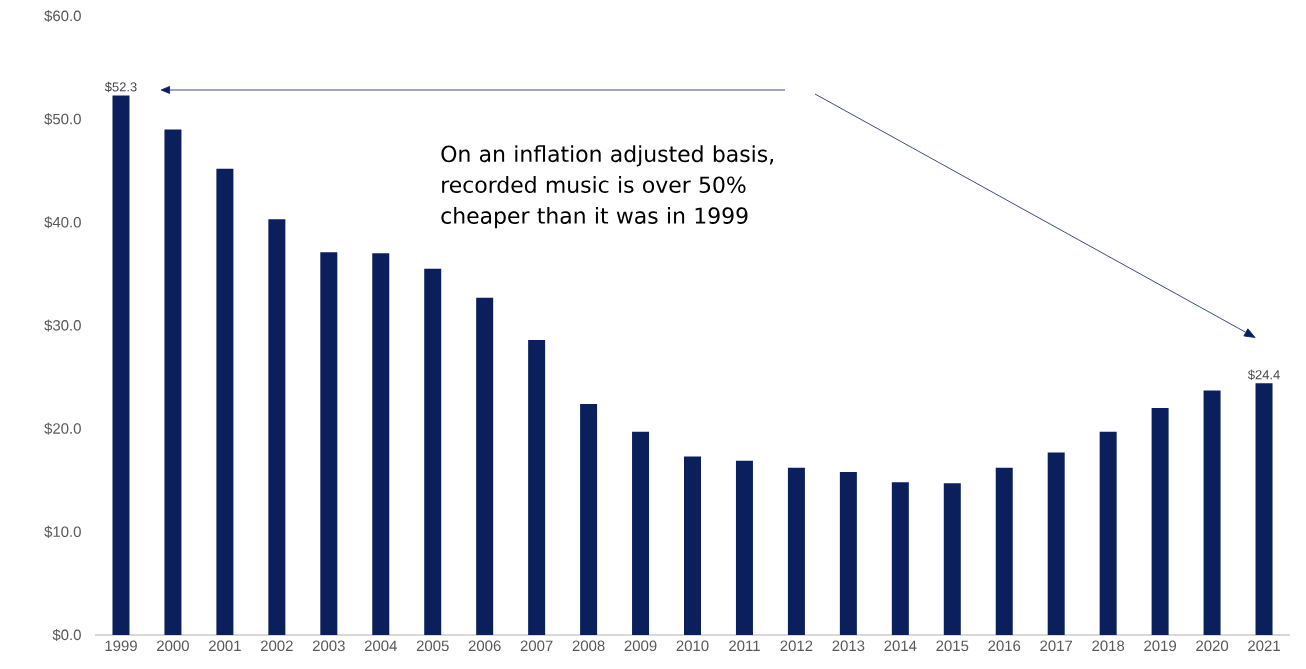  I want to click on y-tick-label: $10.0, so click(62, 531).